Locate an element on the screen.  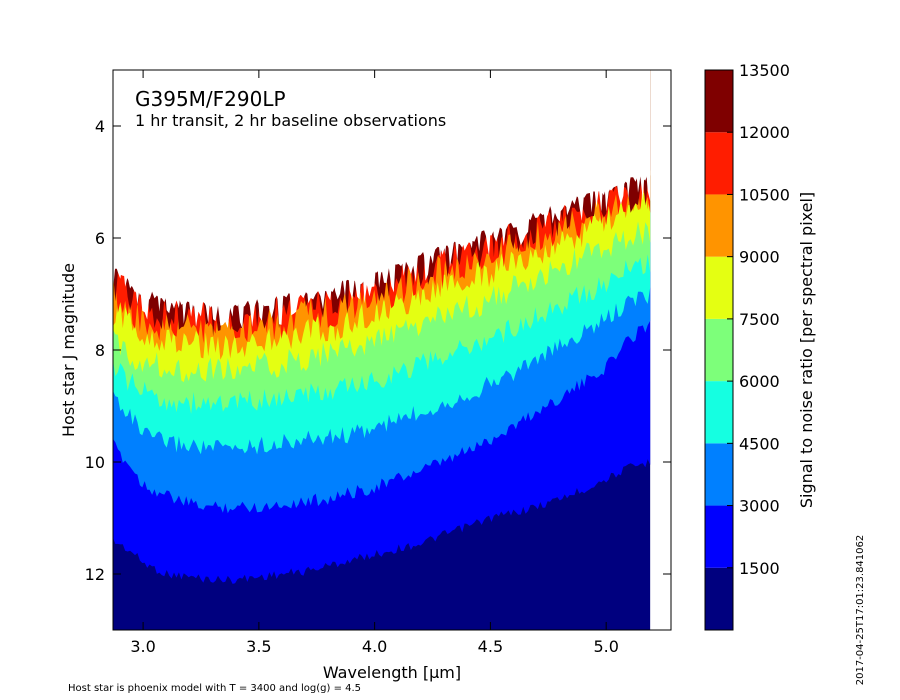
colorbar-tick-label: 7500 is located at coordinates (759, 319).